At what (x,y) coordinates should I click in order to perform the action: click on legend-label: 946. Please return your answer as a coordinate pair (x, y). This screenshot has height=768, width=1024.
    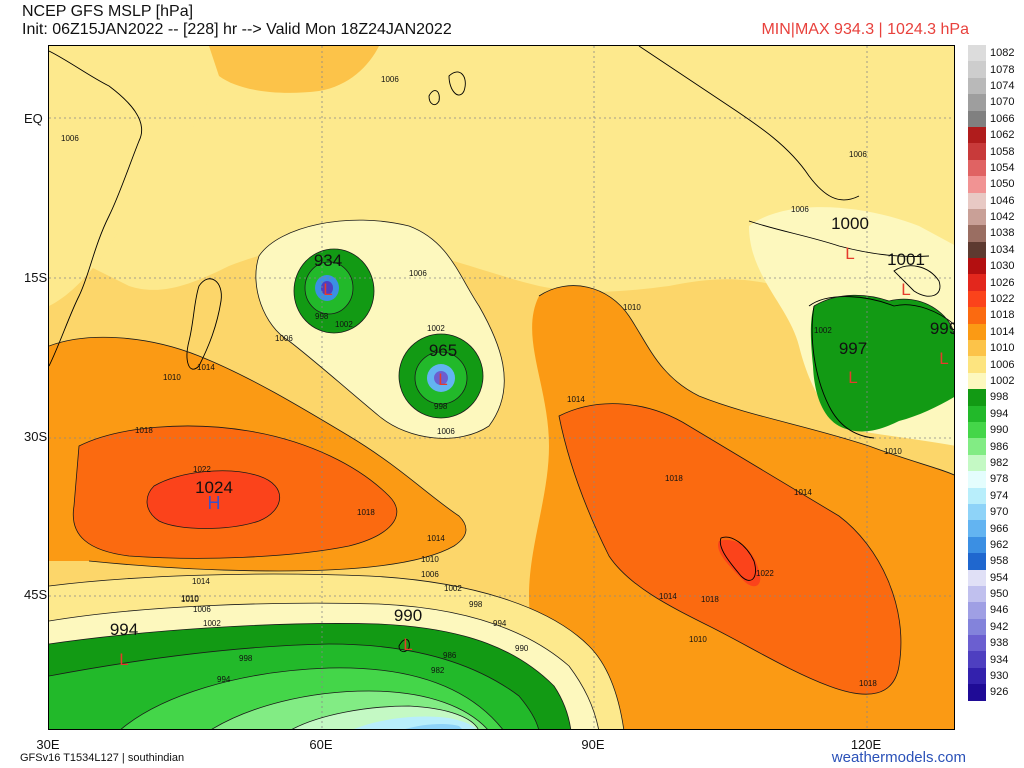
    Looking at the image, I should click on (999, 610).